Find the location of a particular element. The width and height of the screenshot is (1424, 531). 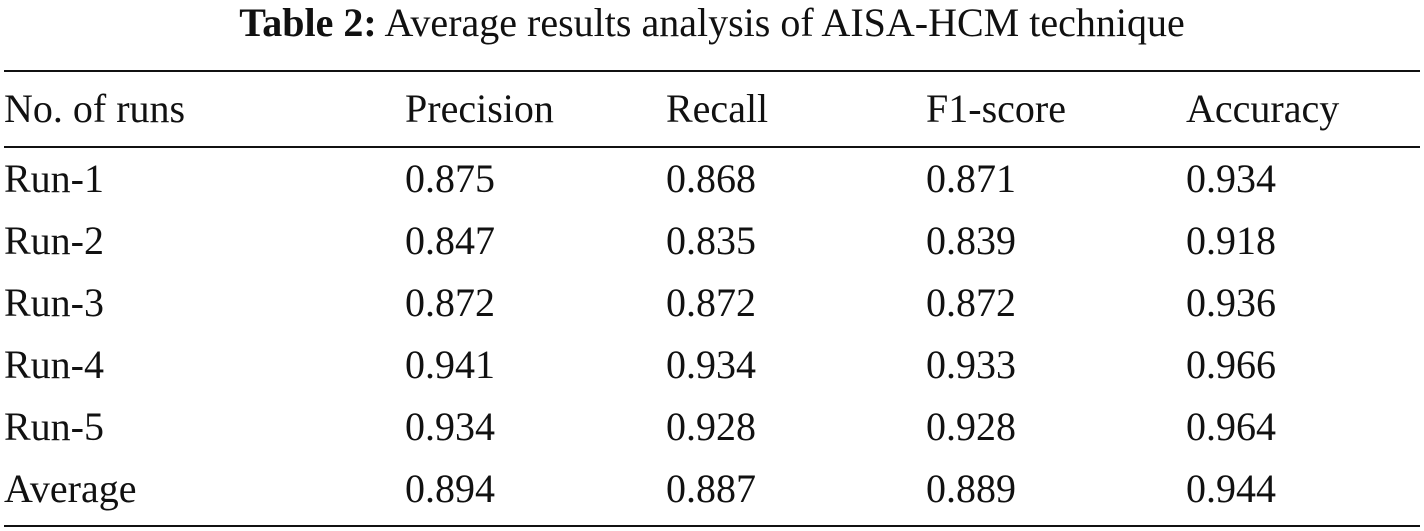

table-top-rule is located at coordinates (712, 71).